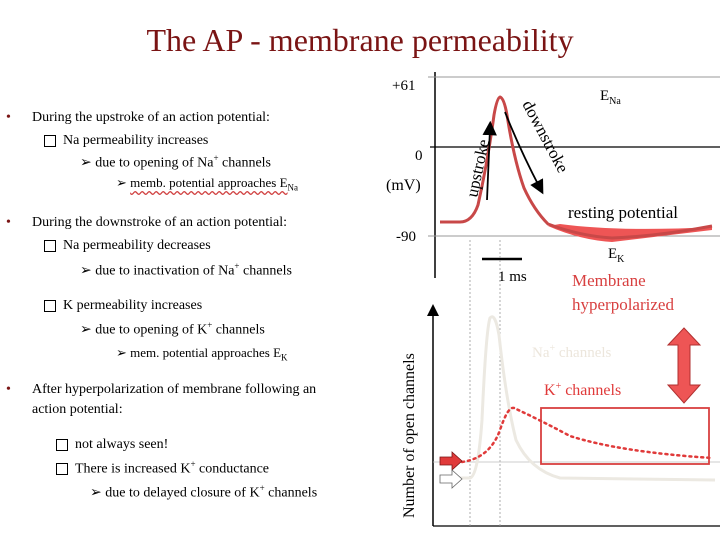 This screenshot has width=720, height=540. Describe the element at coordinates (172, 329) in the screenshot. I see `sub-k-opening: ➢ due to opening of K+ channels` at that location.